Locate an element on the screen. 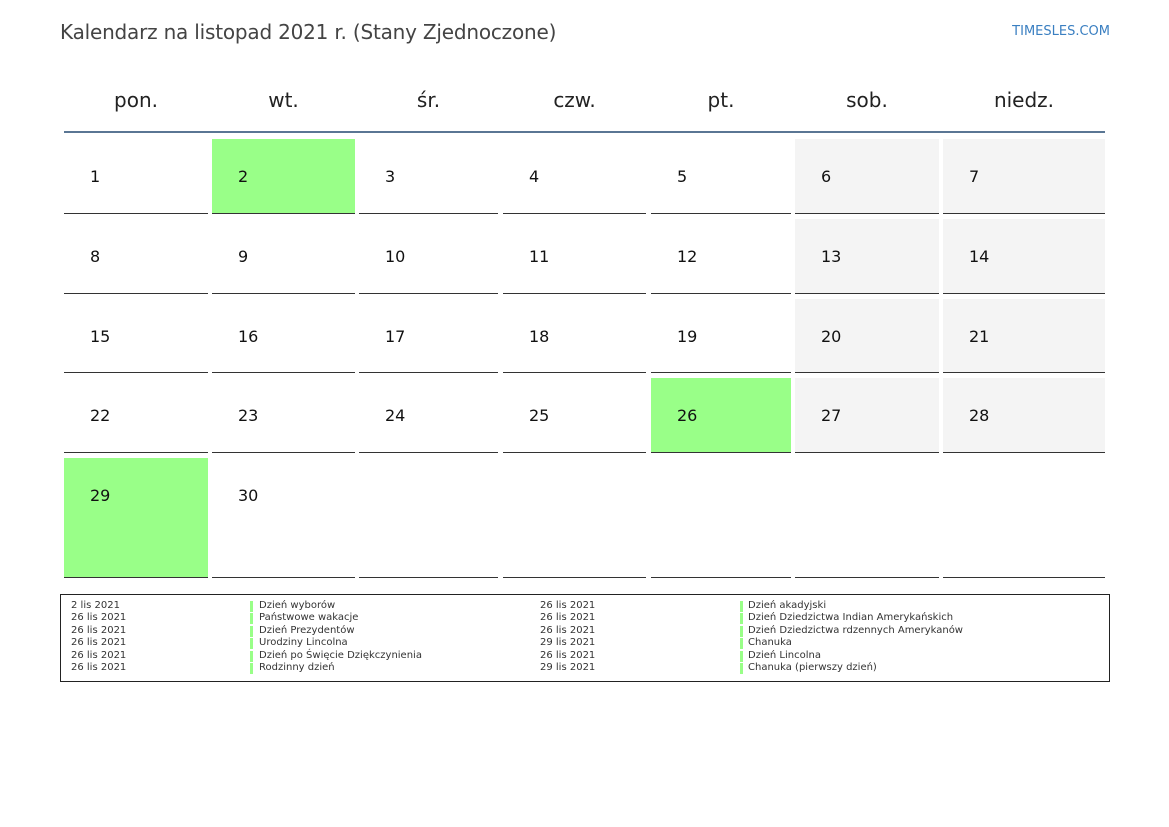 The image size is (1169, 827). day-cell: 7 is located at coordinates (1024, 176).